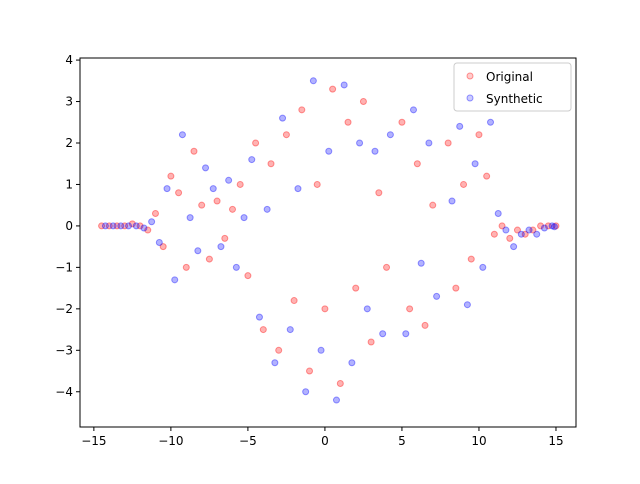  Describe the element at coordinates (69, 102) in the screenshot. I see `y-tick-label: 3` at that location.